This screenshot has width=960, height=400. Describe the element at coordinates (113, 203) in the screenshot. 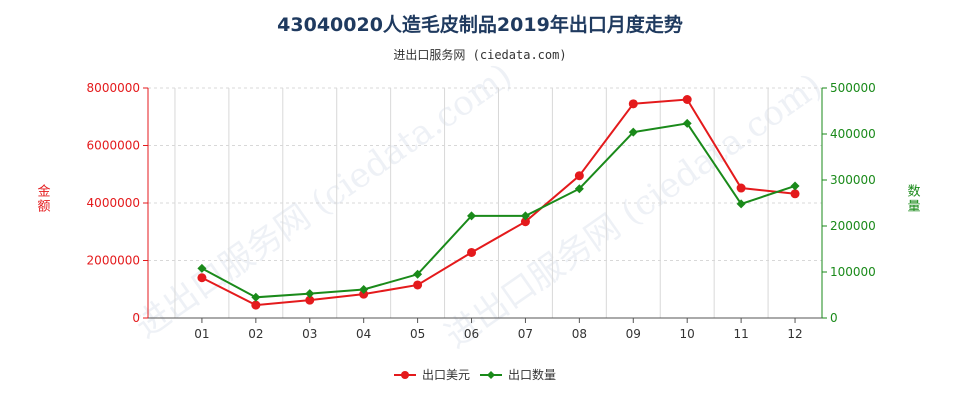

I see `left-axis-tick-label: 4000000` at that location.